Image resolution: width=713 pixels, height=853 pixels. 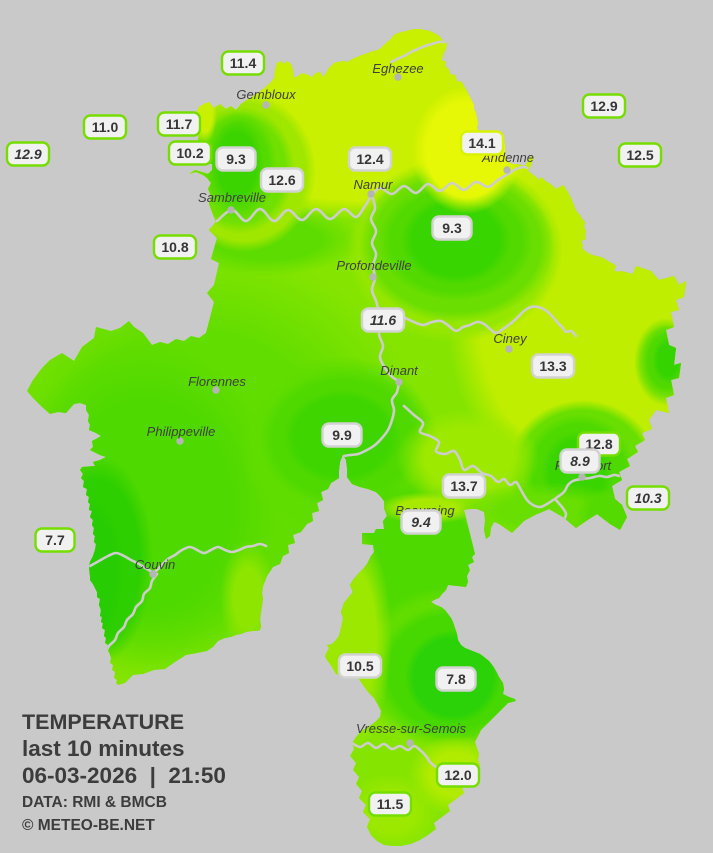 I want to click on svg-text: Ciney, so click(x=510, y=338).